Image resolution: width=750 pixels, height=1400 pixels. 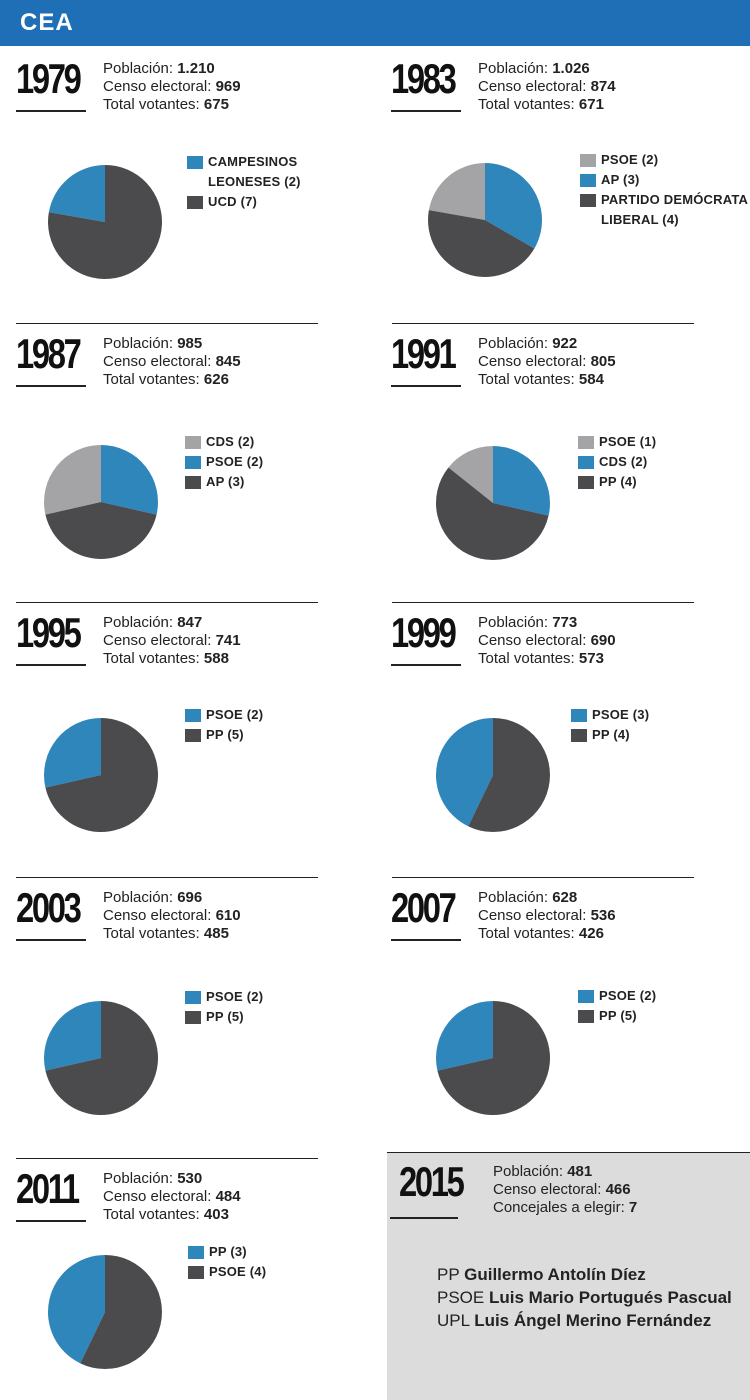 What do you see at coordinates (591, 933) in the screenshot?
I see `stat-value: 426` at bounding box center [591, 933].